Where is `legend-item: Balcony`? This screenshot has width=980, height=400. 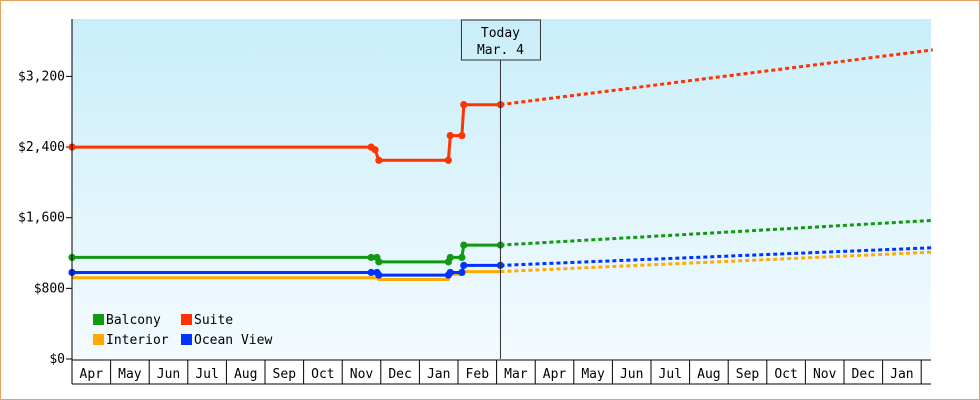 legend-item: Balcony is located at coordinates (127, 320).